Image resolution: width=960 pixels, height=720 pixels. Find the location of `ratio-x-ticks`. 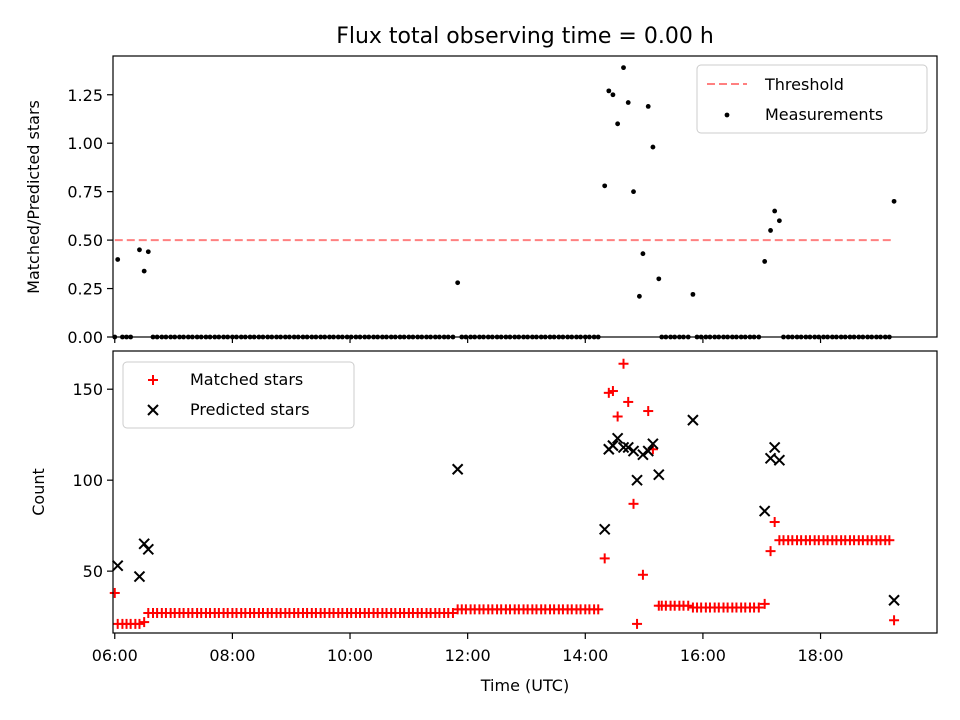

ratio-x-ticks is located at coordinates (468, 340).